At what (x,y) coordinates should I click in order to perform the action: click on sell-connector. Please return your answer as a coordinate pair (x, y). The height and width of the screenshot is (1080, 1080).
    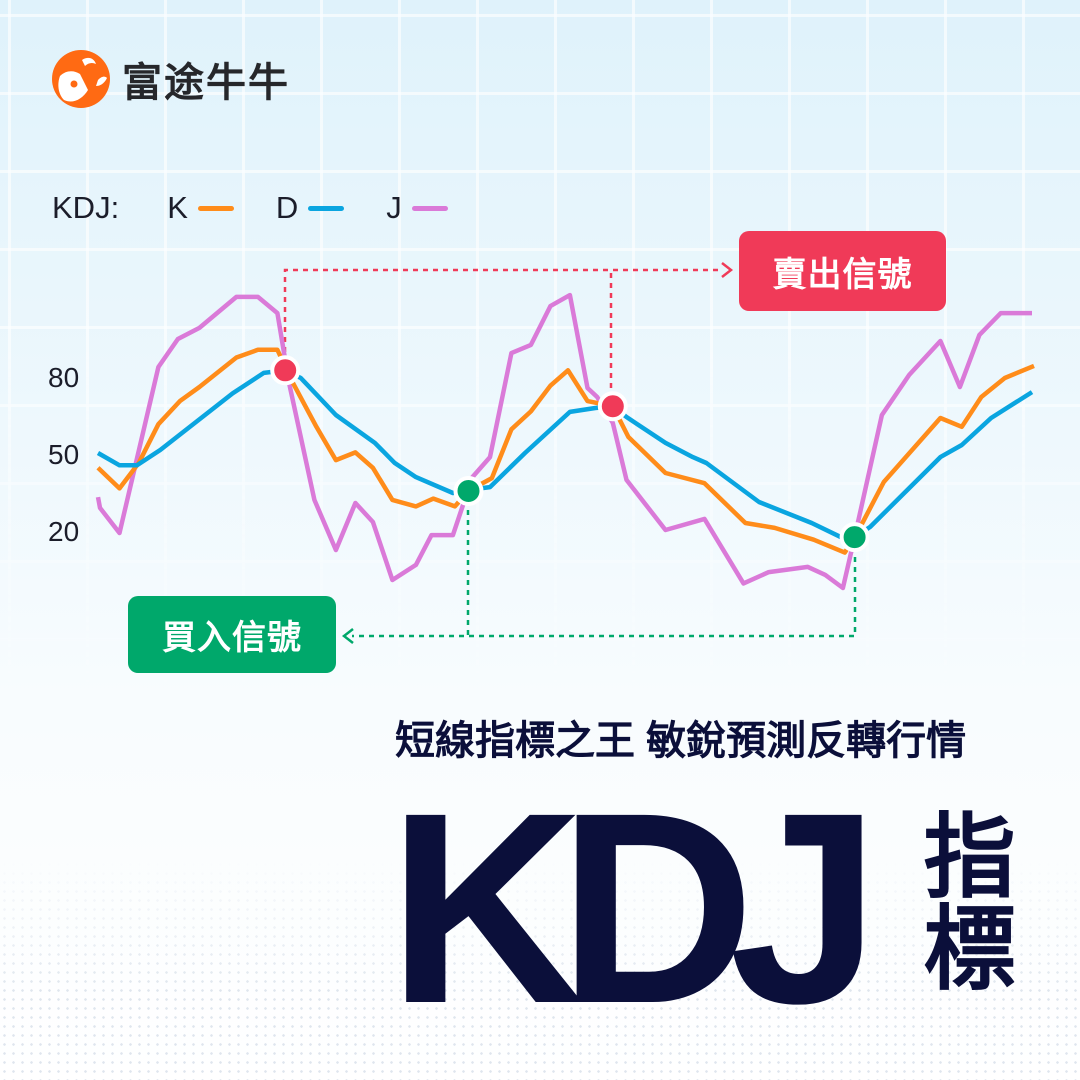
    Looking at the image, I should click on (502, 333).